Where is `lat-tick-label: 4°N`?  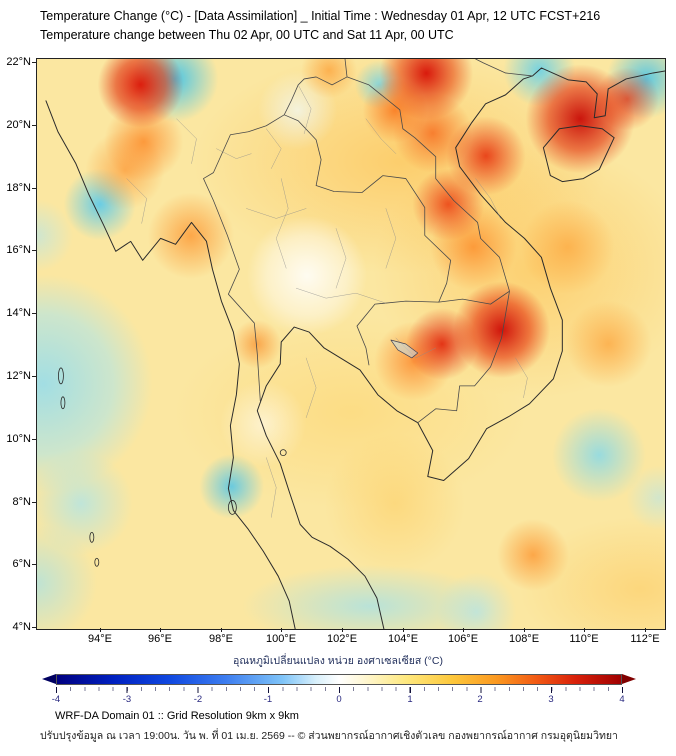 lat-tick-label: 4°N is located at coordinates (18, 627).